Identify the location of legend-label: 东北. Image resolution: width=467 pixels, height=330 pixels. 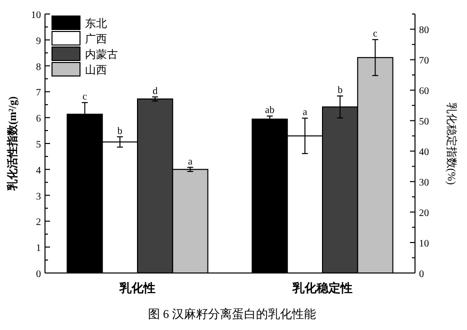
(96, 23).